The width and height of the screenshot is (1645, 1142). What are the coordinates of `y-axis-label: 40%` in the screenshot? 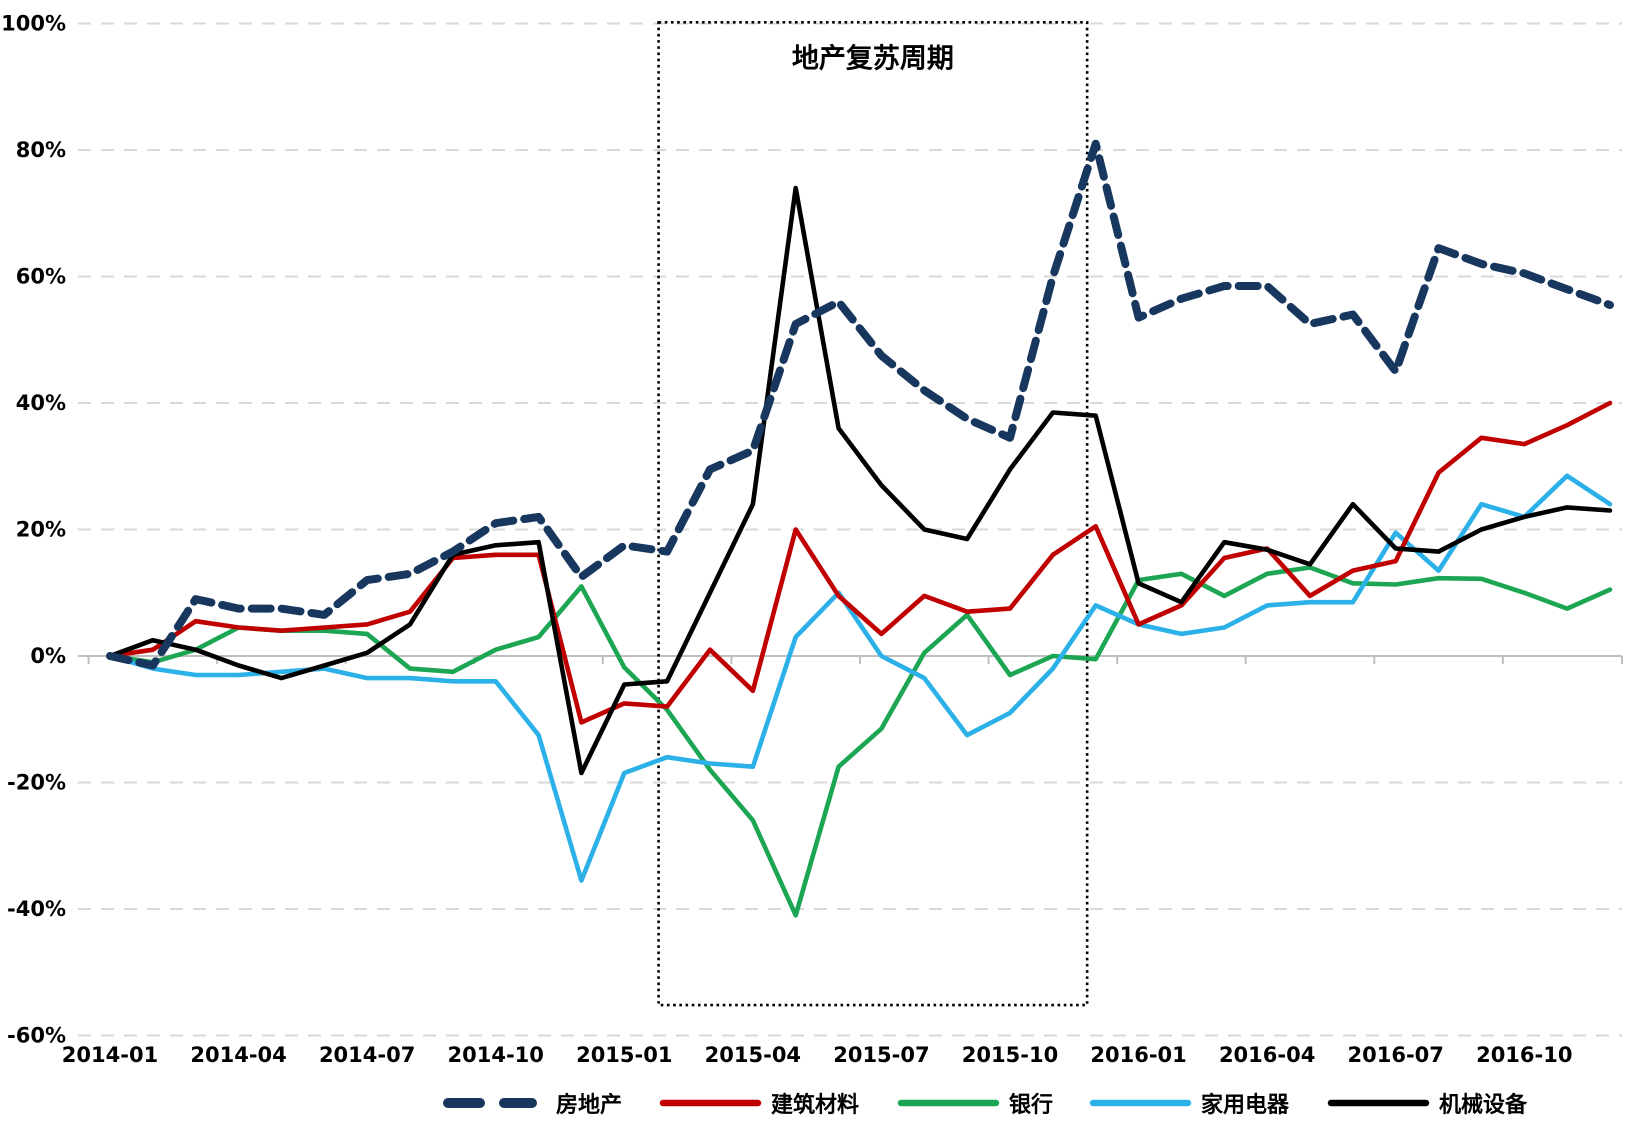 It's located at (41, 403).